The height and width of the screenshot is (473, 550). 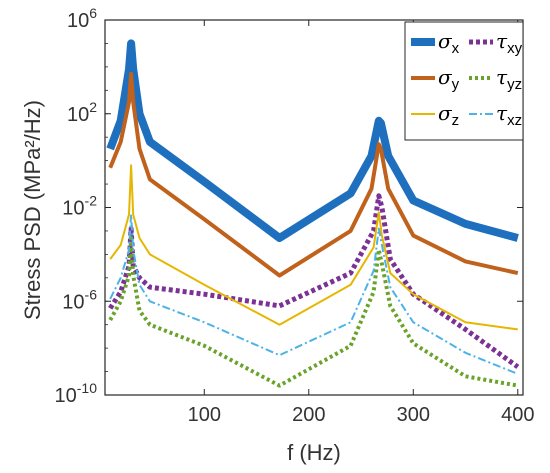 I want to click on y-tick-label: 10², so click(x=82, y=112).